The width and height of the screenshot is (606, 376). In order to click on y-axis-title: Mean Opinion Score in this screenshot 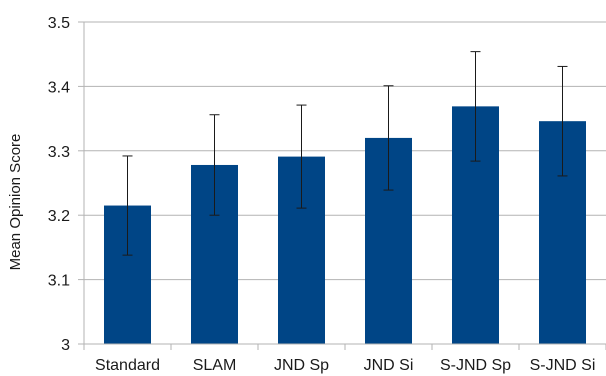, I will do `click(15, 202)`.